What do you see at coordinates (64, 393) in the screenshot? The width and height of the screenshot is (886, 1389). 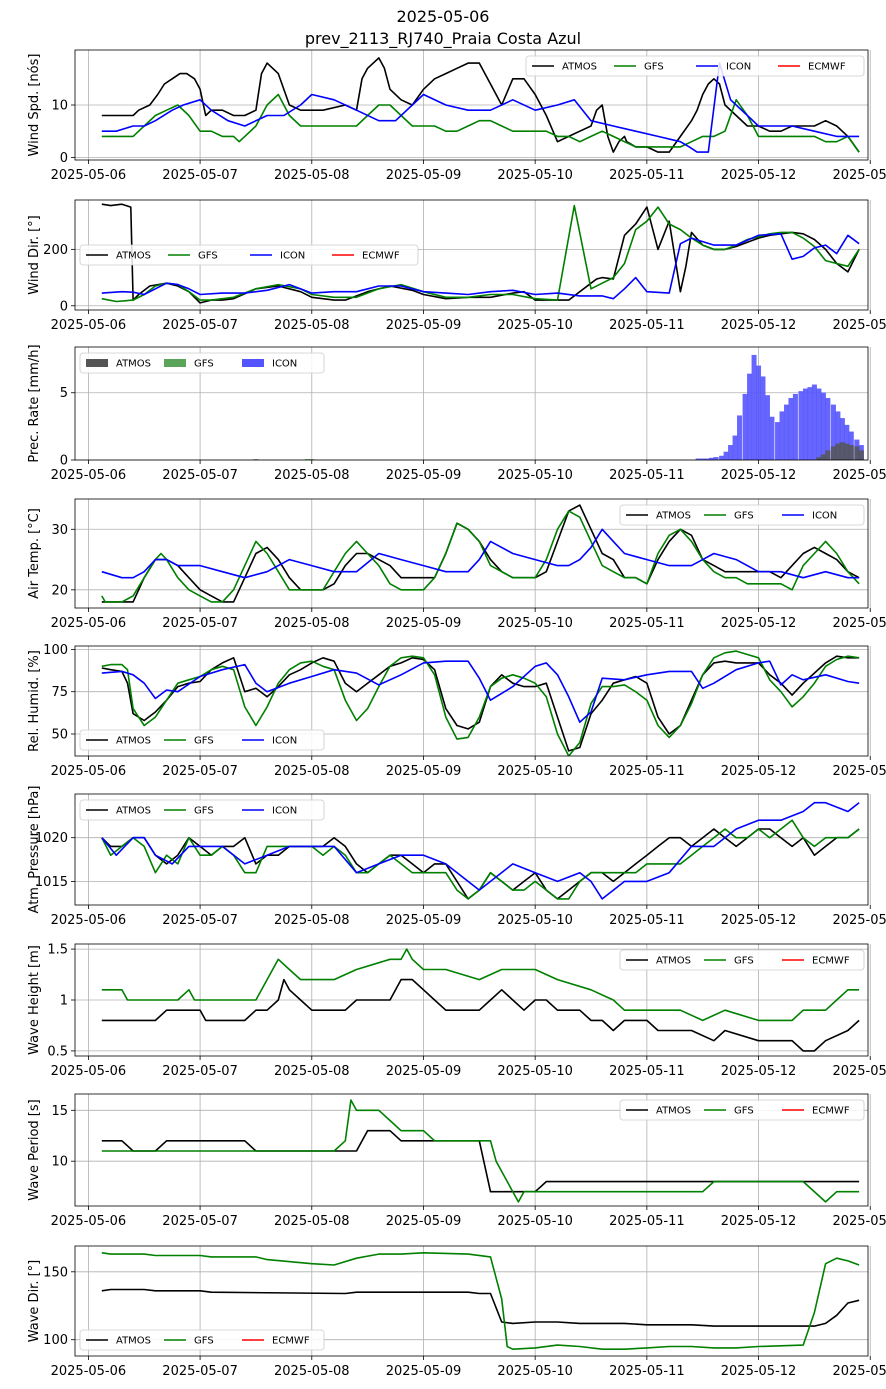 I see `y-tick-label: 5` at bounding box center [64, 393].